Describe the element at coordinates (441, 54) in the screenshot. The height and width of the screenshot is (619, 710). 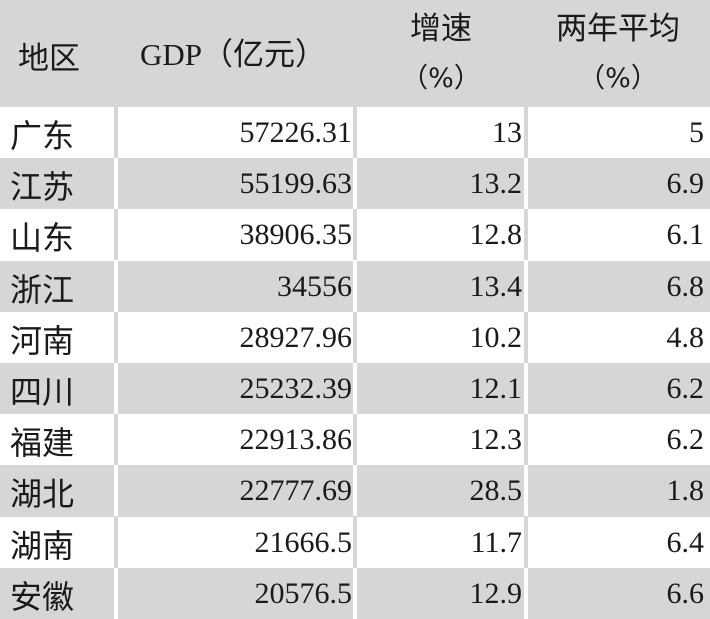
I see `header-growth: 增速 （%）` at that location.